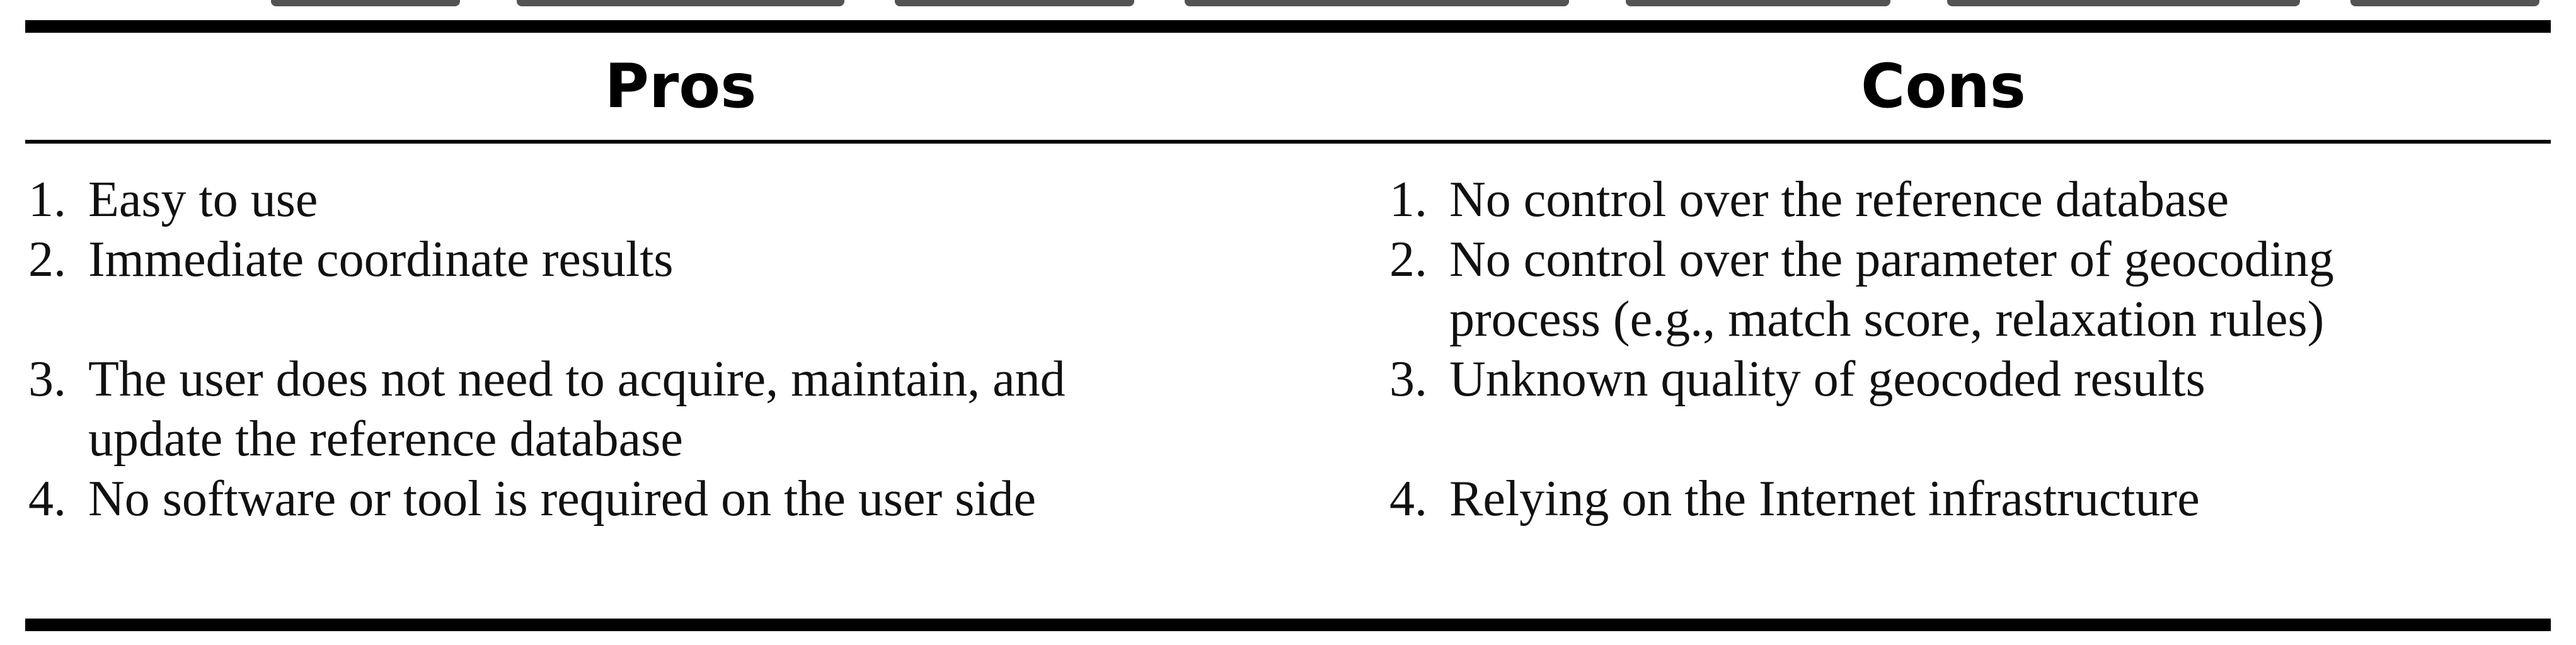 The image size is (2576, 645). What do you see at coordinates (1288, 26) in the screenshot?
I see `table-top-rule` at bounding box center [1288, 26].